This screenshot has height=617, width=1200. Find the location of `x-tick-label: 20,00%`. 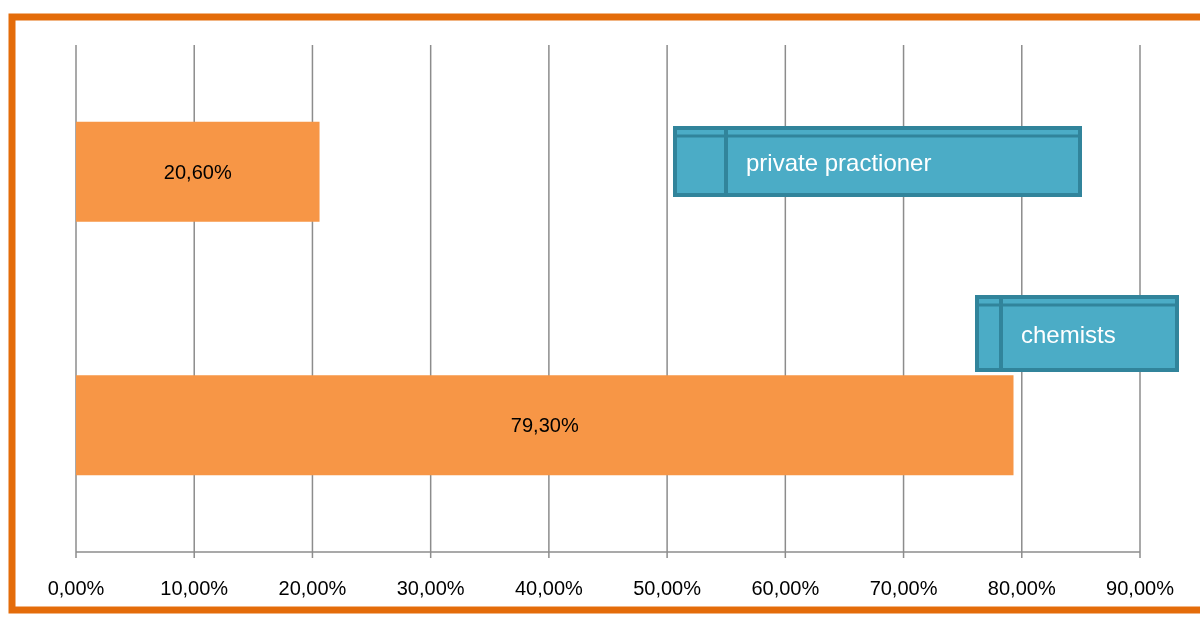

x-tick-label: 20,00% is located at coordinates (312, 588).